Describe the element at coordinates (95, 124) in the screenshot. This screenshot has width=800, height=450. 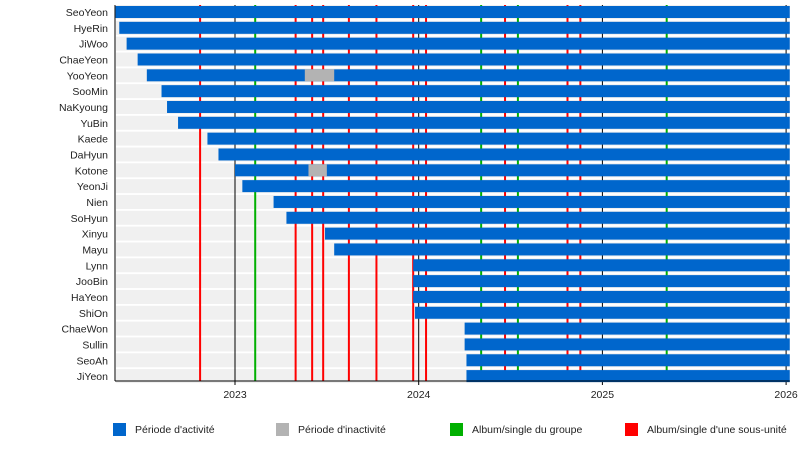
I see `member-label: YuBin` at that location.